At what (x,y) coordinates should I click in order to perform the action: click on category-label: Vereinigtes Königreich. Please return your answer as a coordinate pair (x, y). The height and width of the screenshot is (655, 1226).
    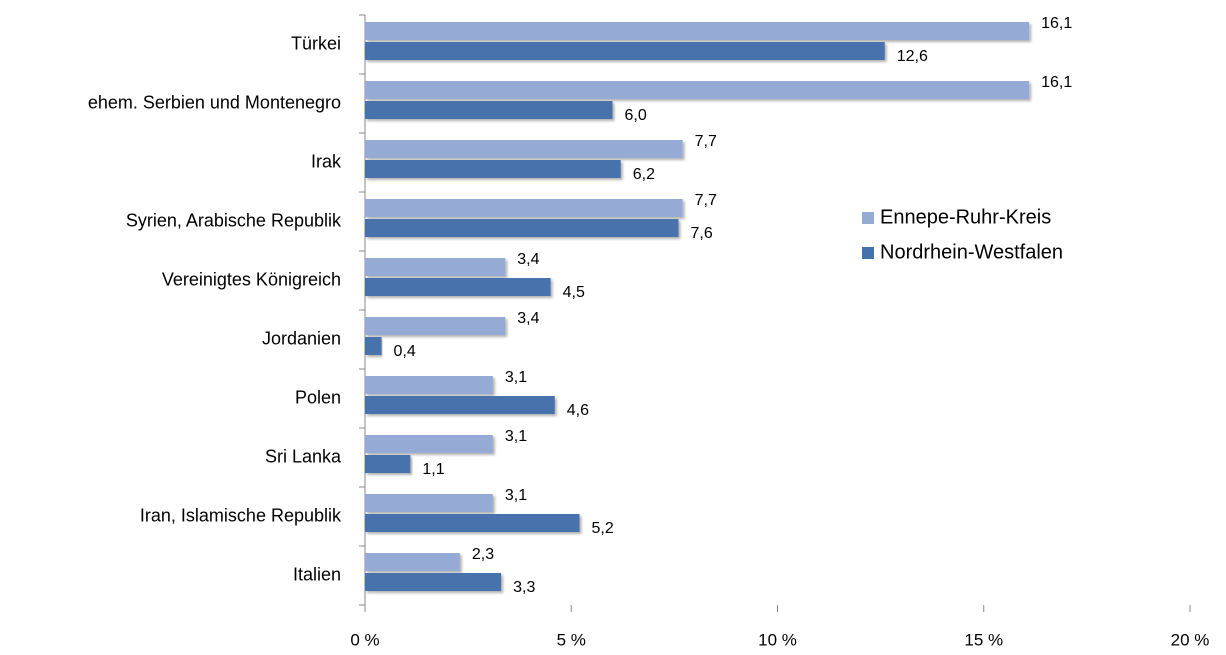
    Looking at the image, I should click on (251, 279).